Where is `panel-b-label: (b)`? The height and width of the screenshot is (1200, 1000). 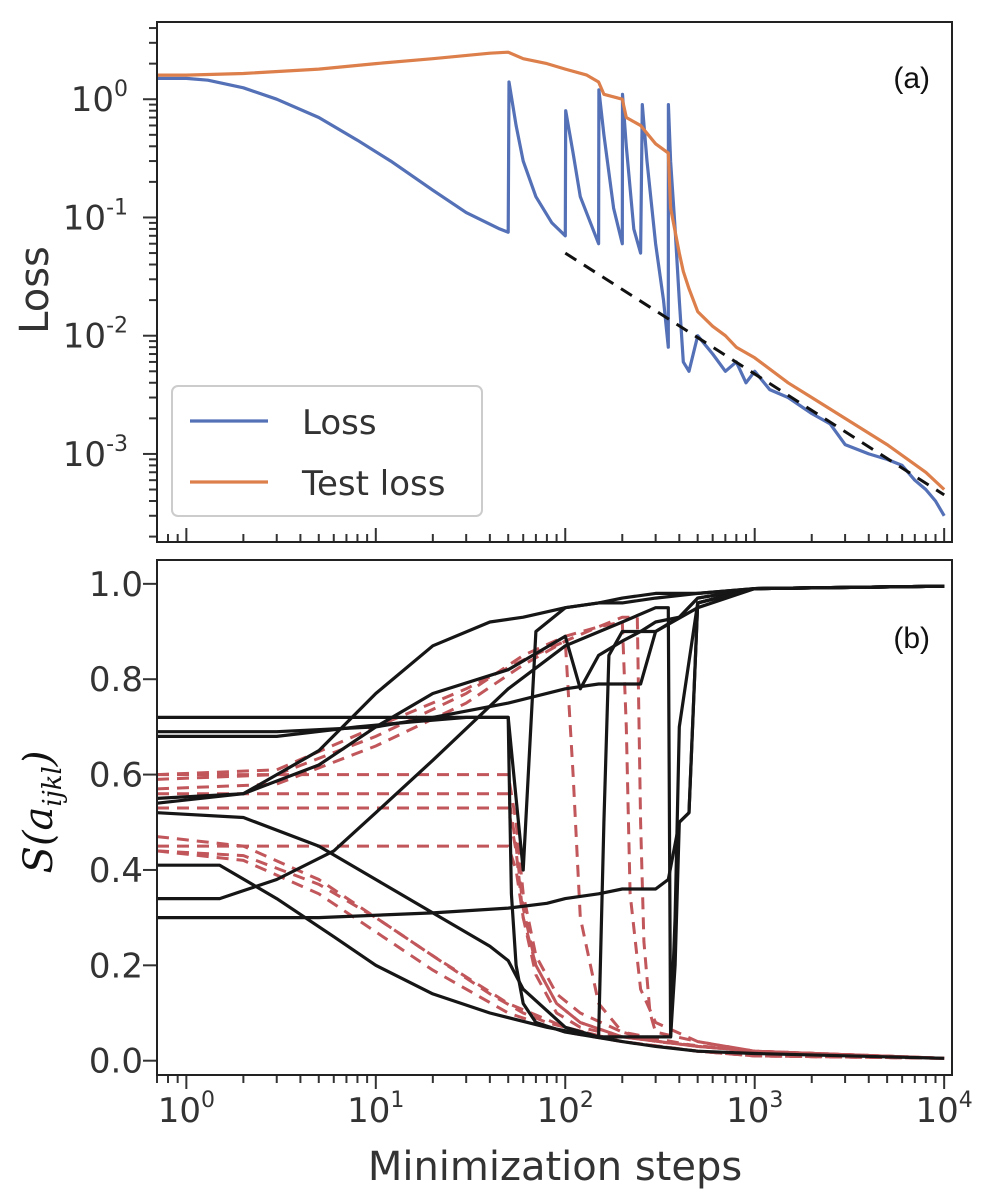 panel-b-label: (b) is located at coordinates (911, 638).